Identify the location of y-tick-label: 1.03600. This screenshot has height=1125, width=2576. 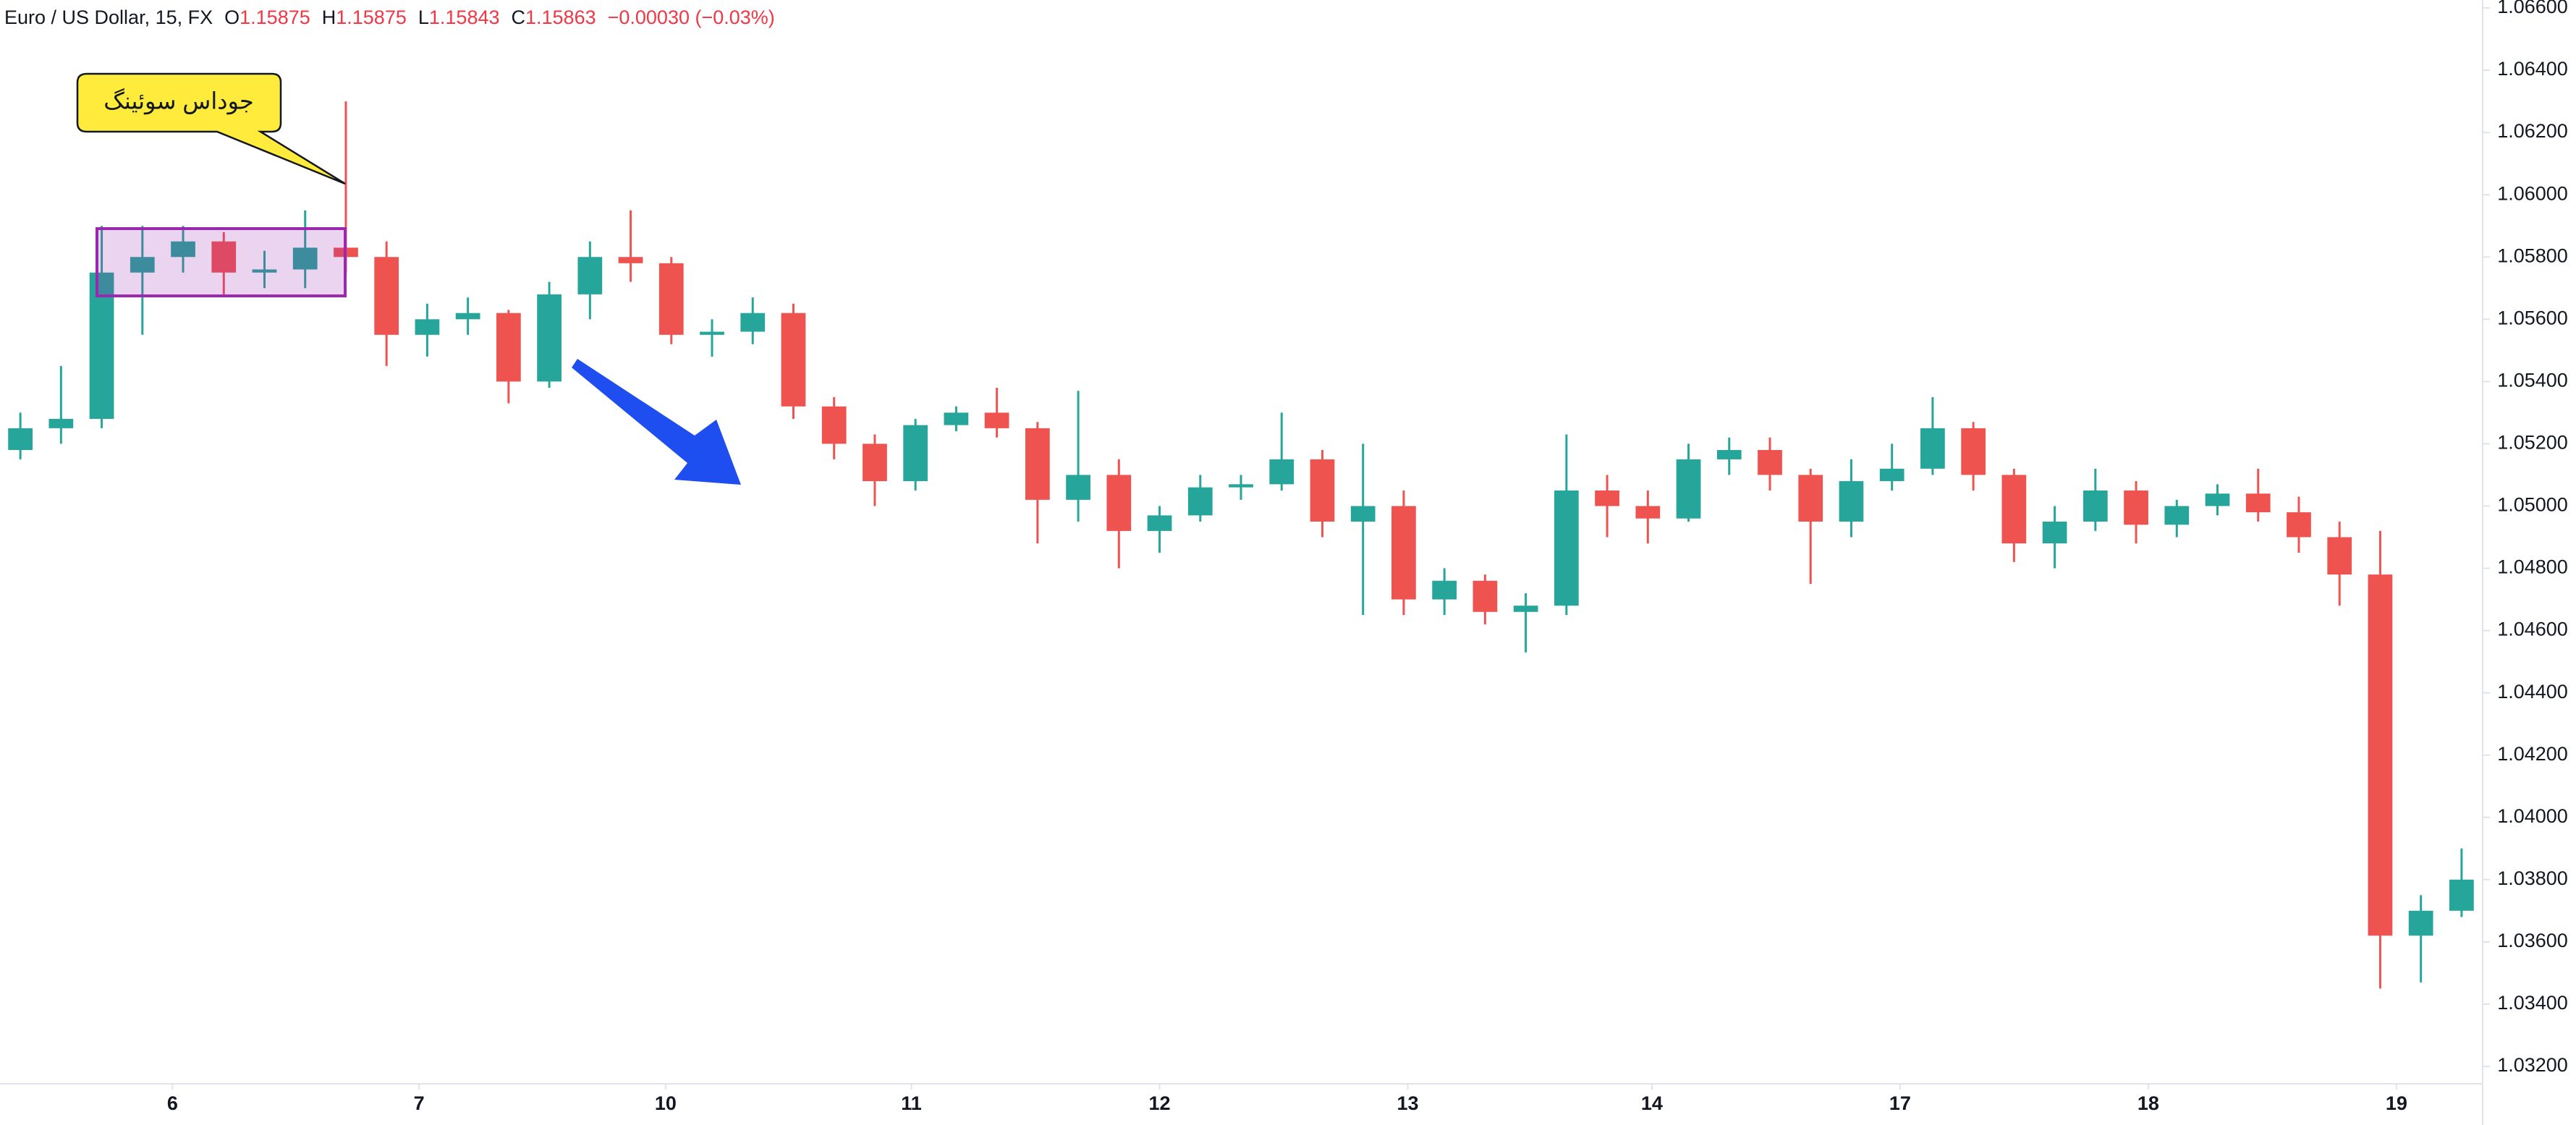
(2532, 940).